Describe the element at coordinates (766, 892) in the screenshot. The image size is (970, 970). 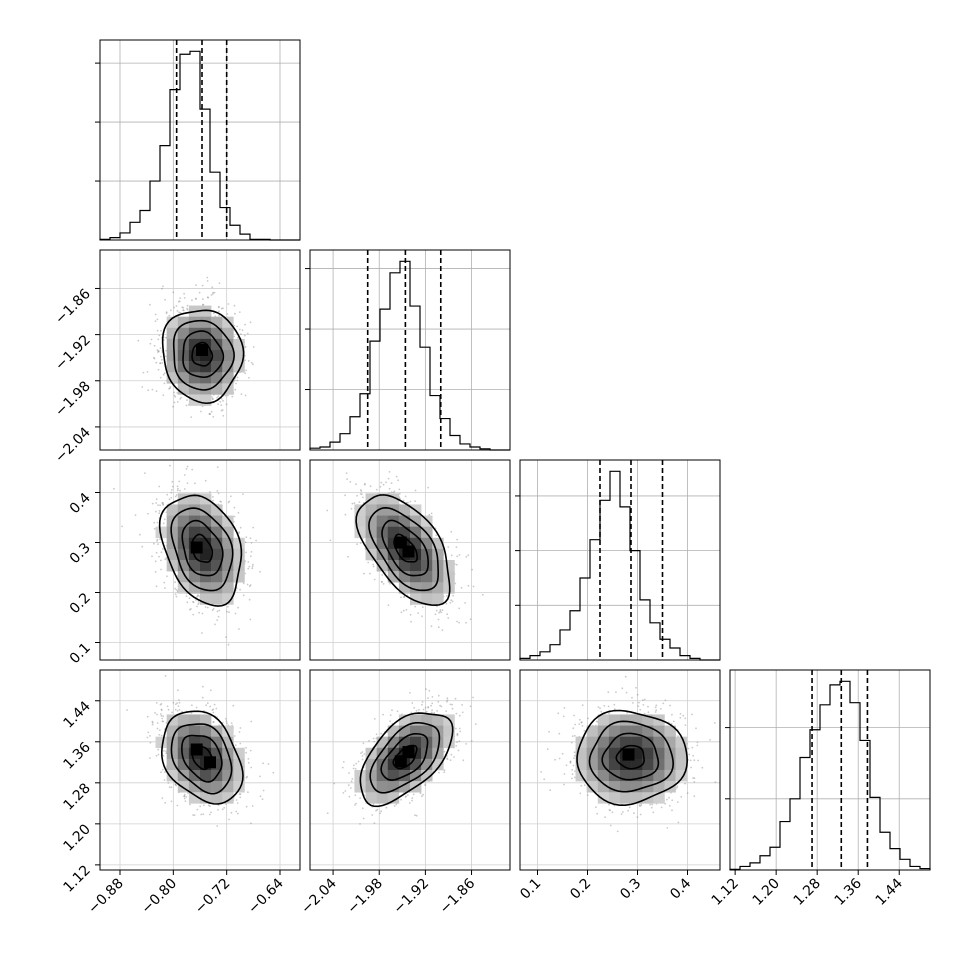
I see `x-tick-label: 1.20` at that location.